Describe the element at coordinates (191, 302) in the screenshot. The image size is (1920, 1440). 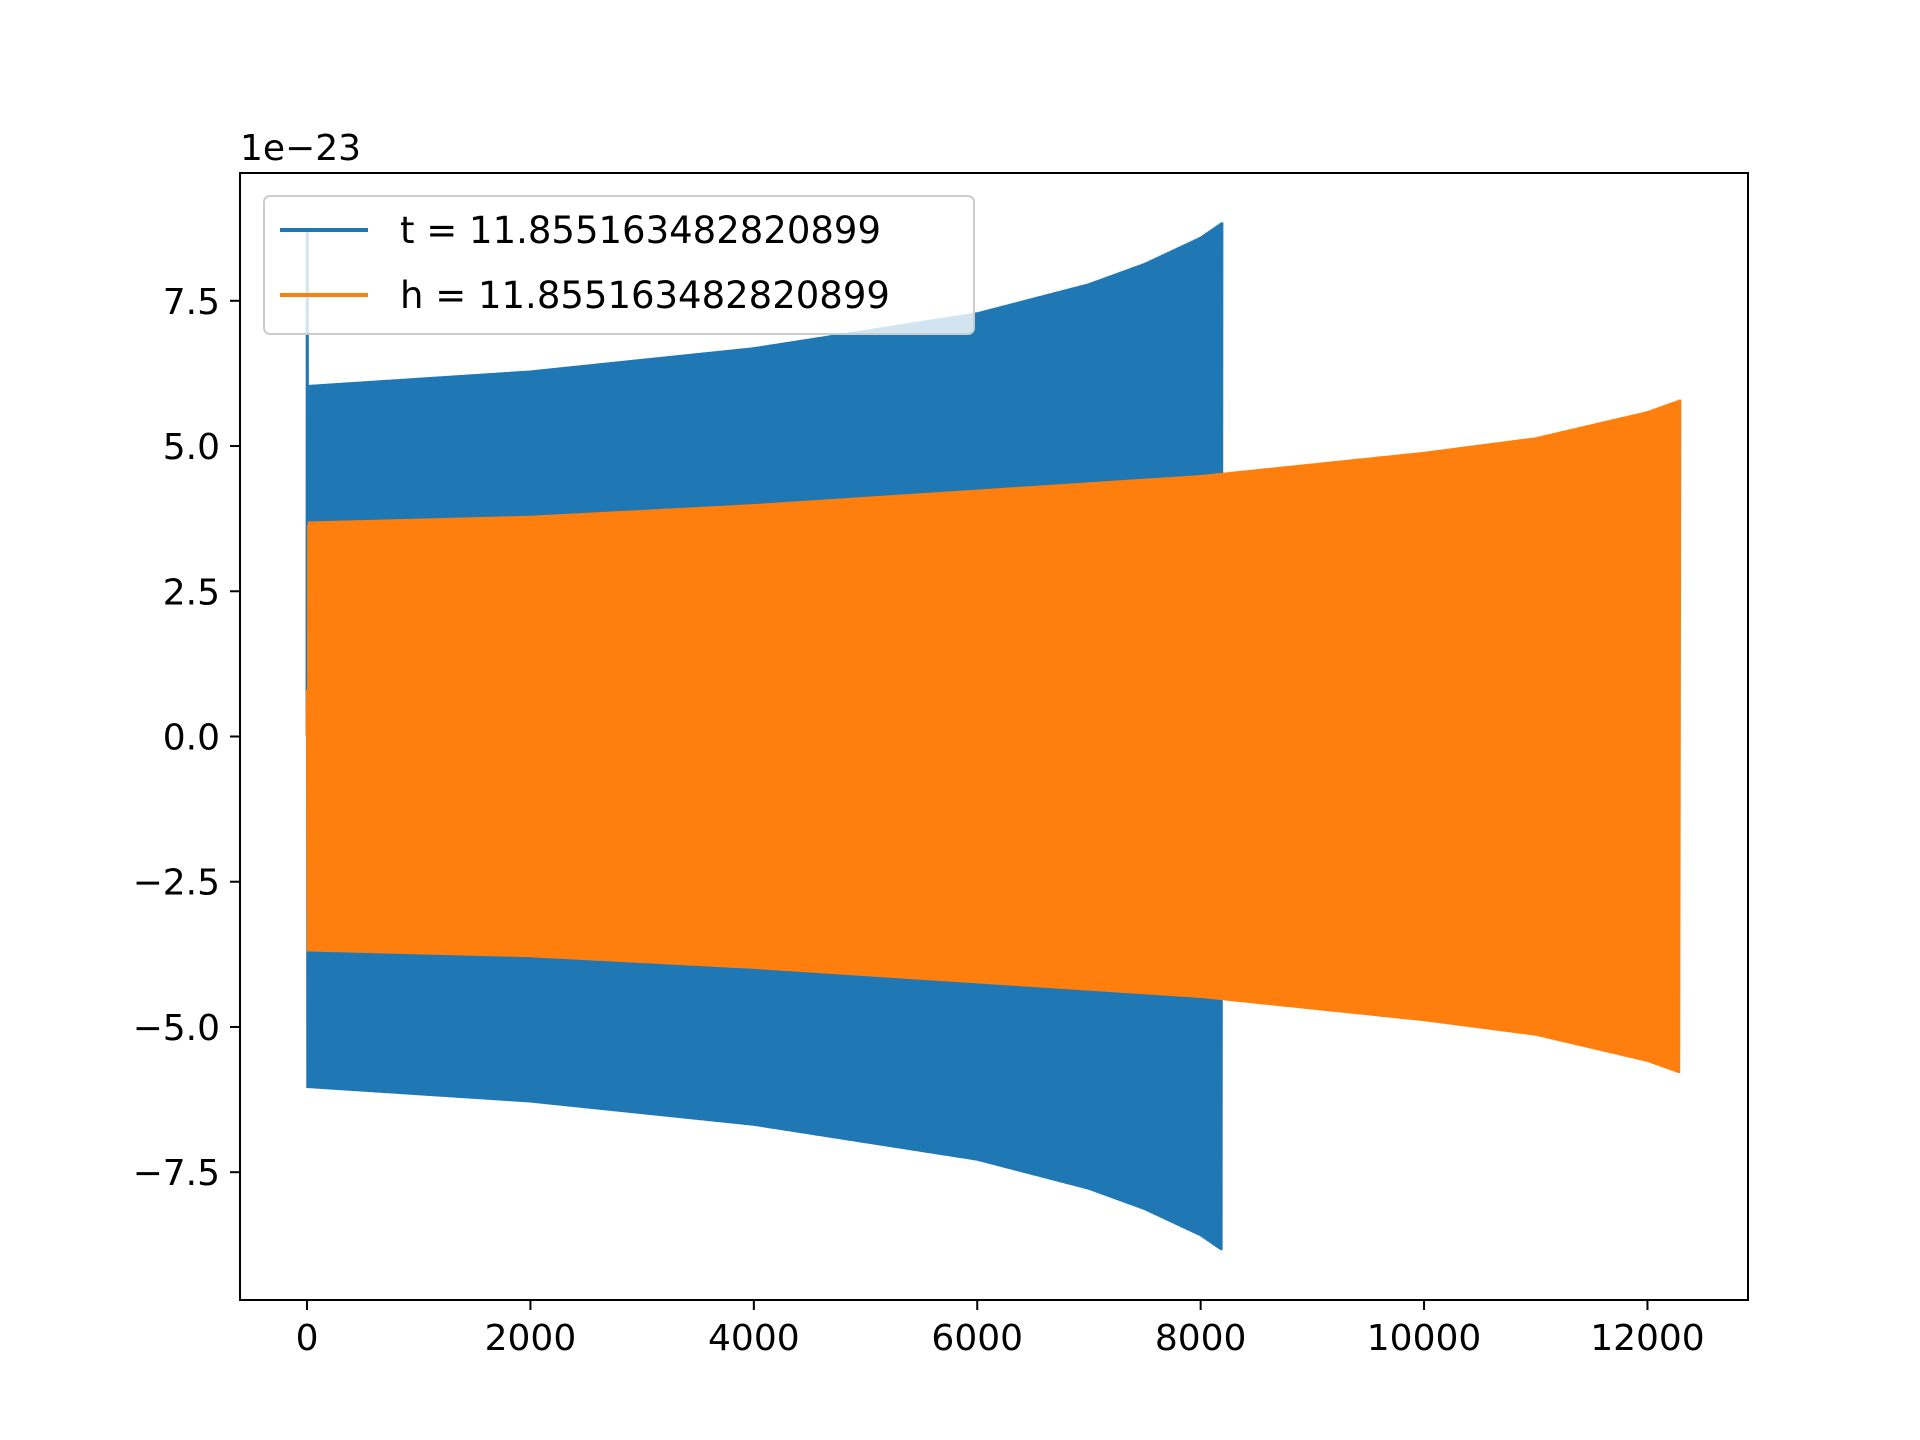
I see `y-tick-label: 7.5` at that location.